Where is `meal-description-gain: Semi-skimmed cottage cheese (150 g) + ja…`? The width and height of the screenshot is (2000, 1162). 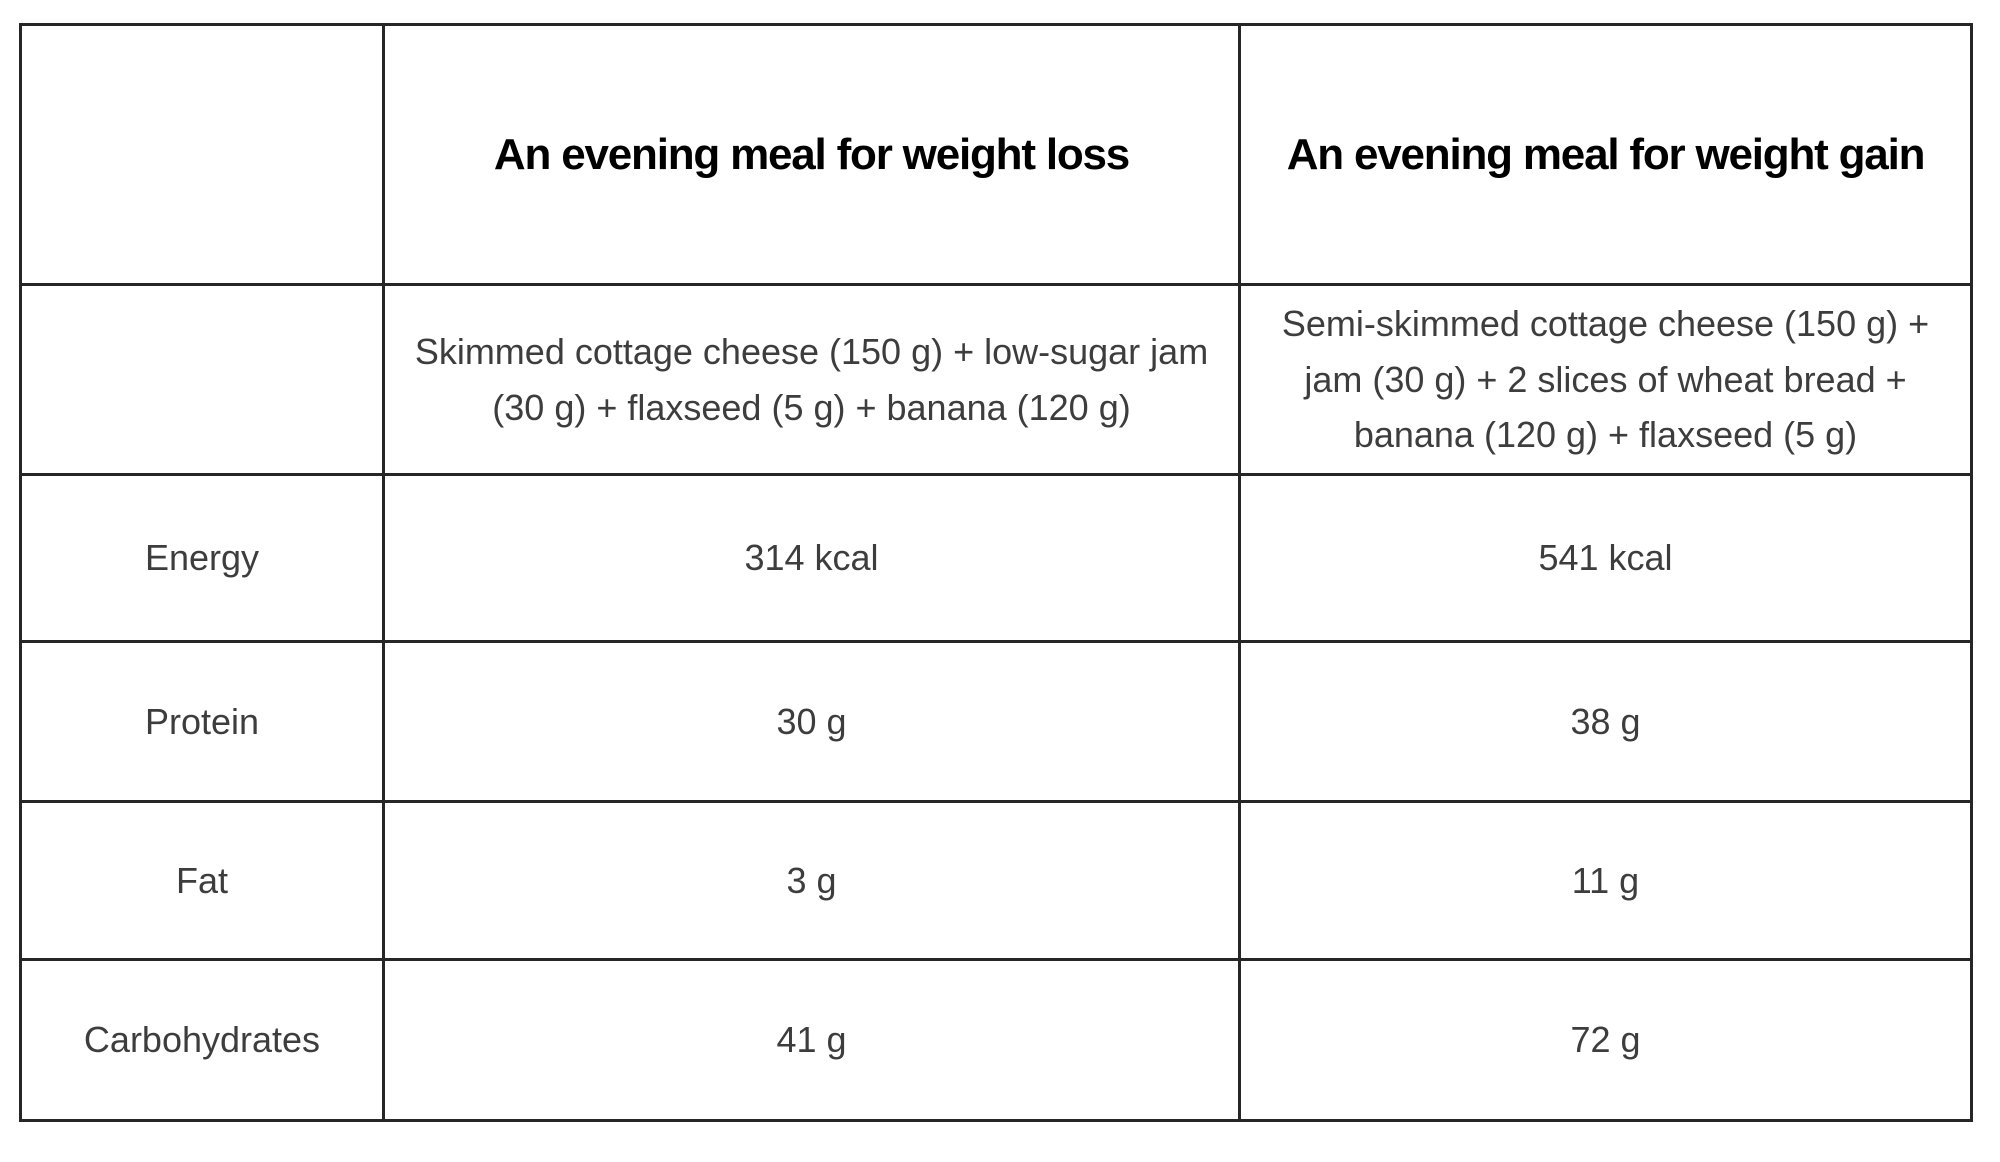 meal-description-gain: Semi-skimmed cottage cheese (150 g) + ja… is located at coordinates (1605, 379).